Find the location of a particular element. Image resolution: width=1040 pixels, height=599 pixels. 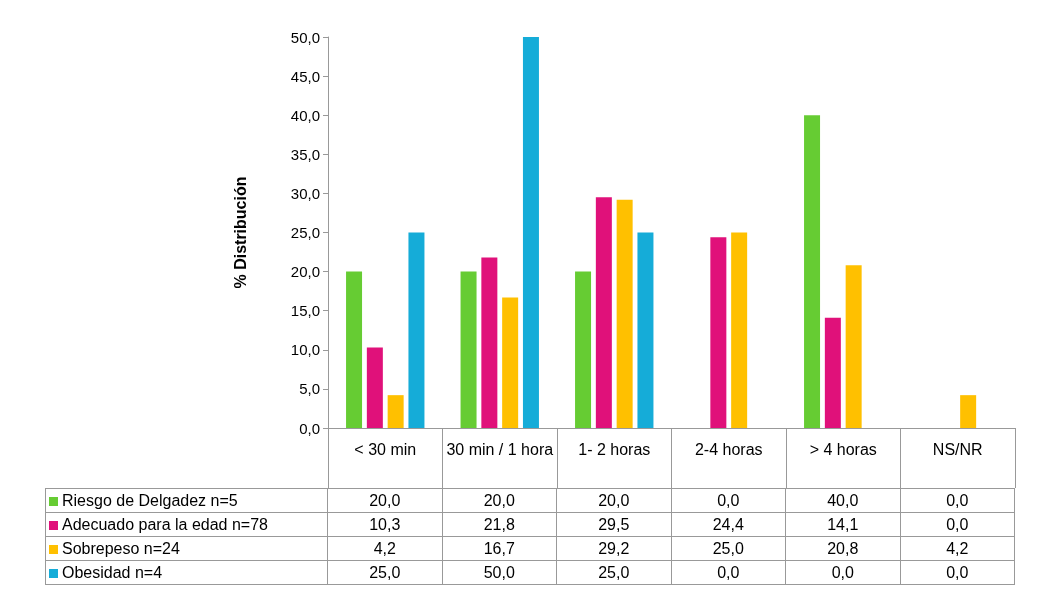

y-tick-label: 40,0 is located at coordinates (305, 115).